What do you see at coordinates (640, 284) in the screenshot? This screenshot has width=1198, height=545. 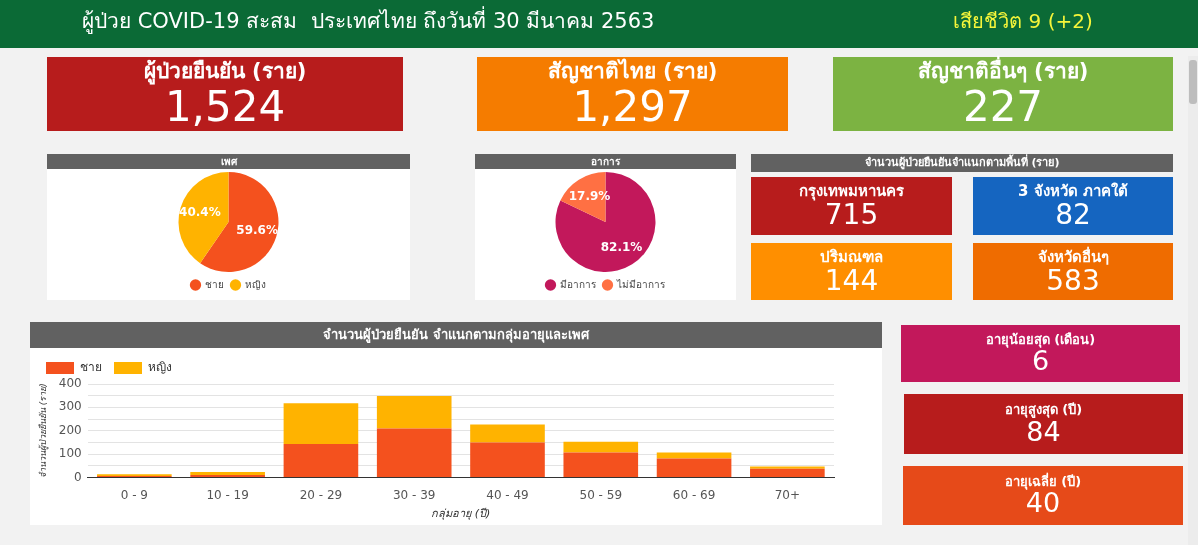 I see `legend-label: ไม่มีอาการ` at bounding box center [640, 284].